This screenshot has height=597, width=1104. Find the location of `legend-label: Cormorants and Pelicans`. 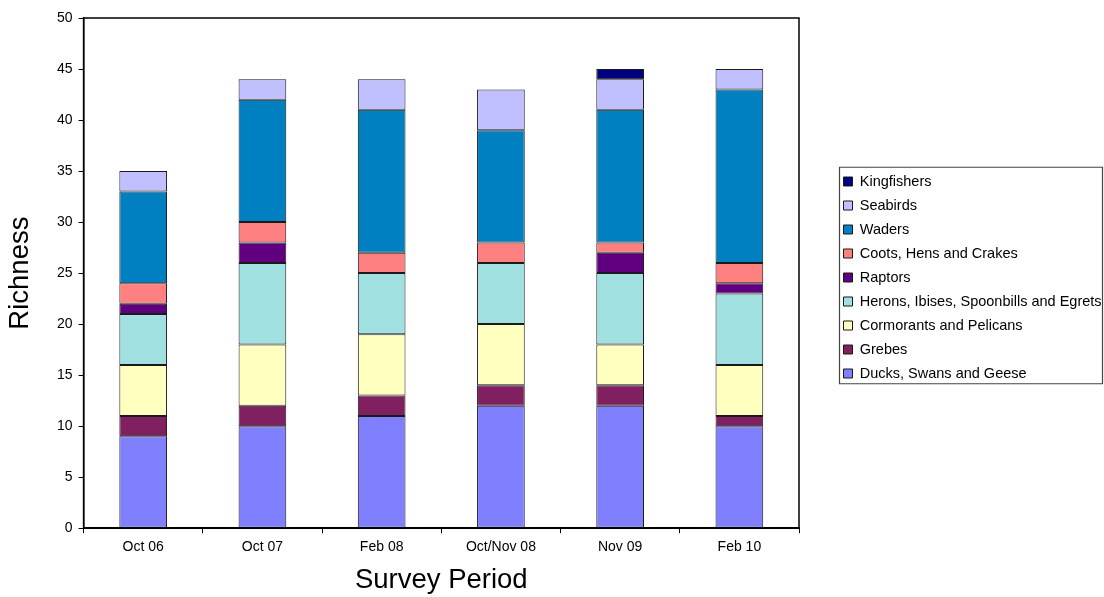

legend-label: Cormorants and Pelicans is located at coordinates (941, 324).